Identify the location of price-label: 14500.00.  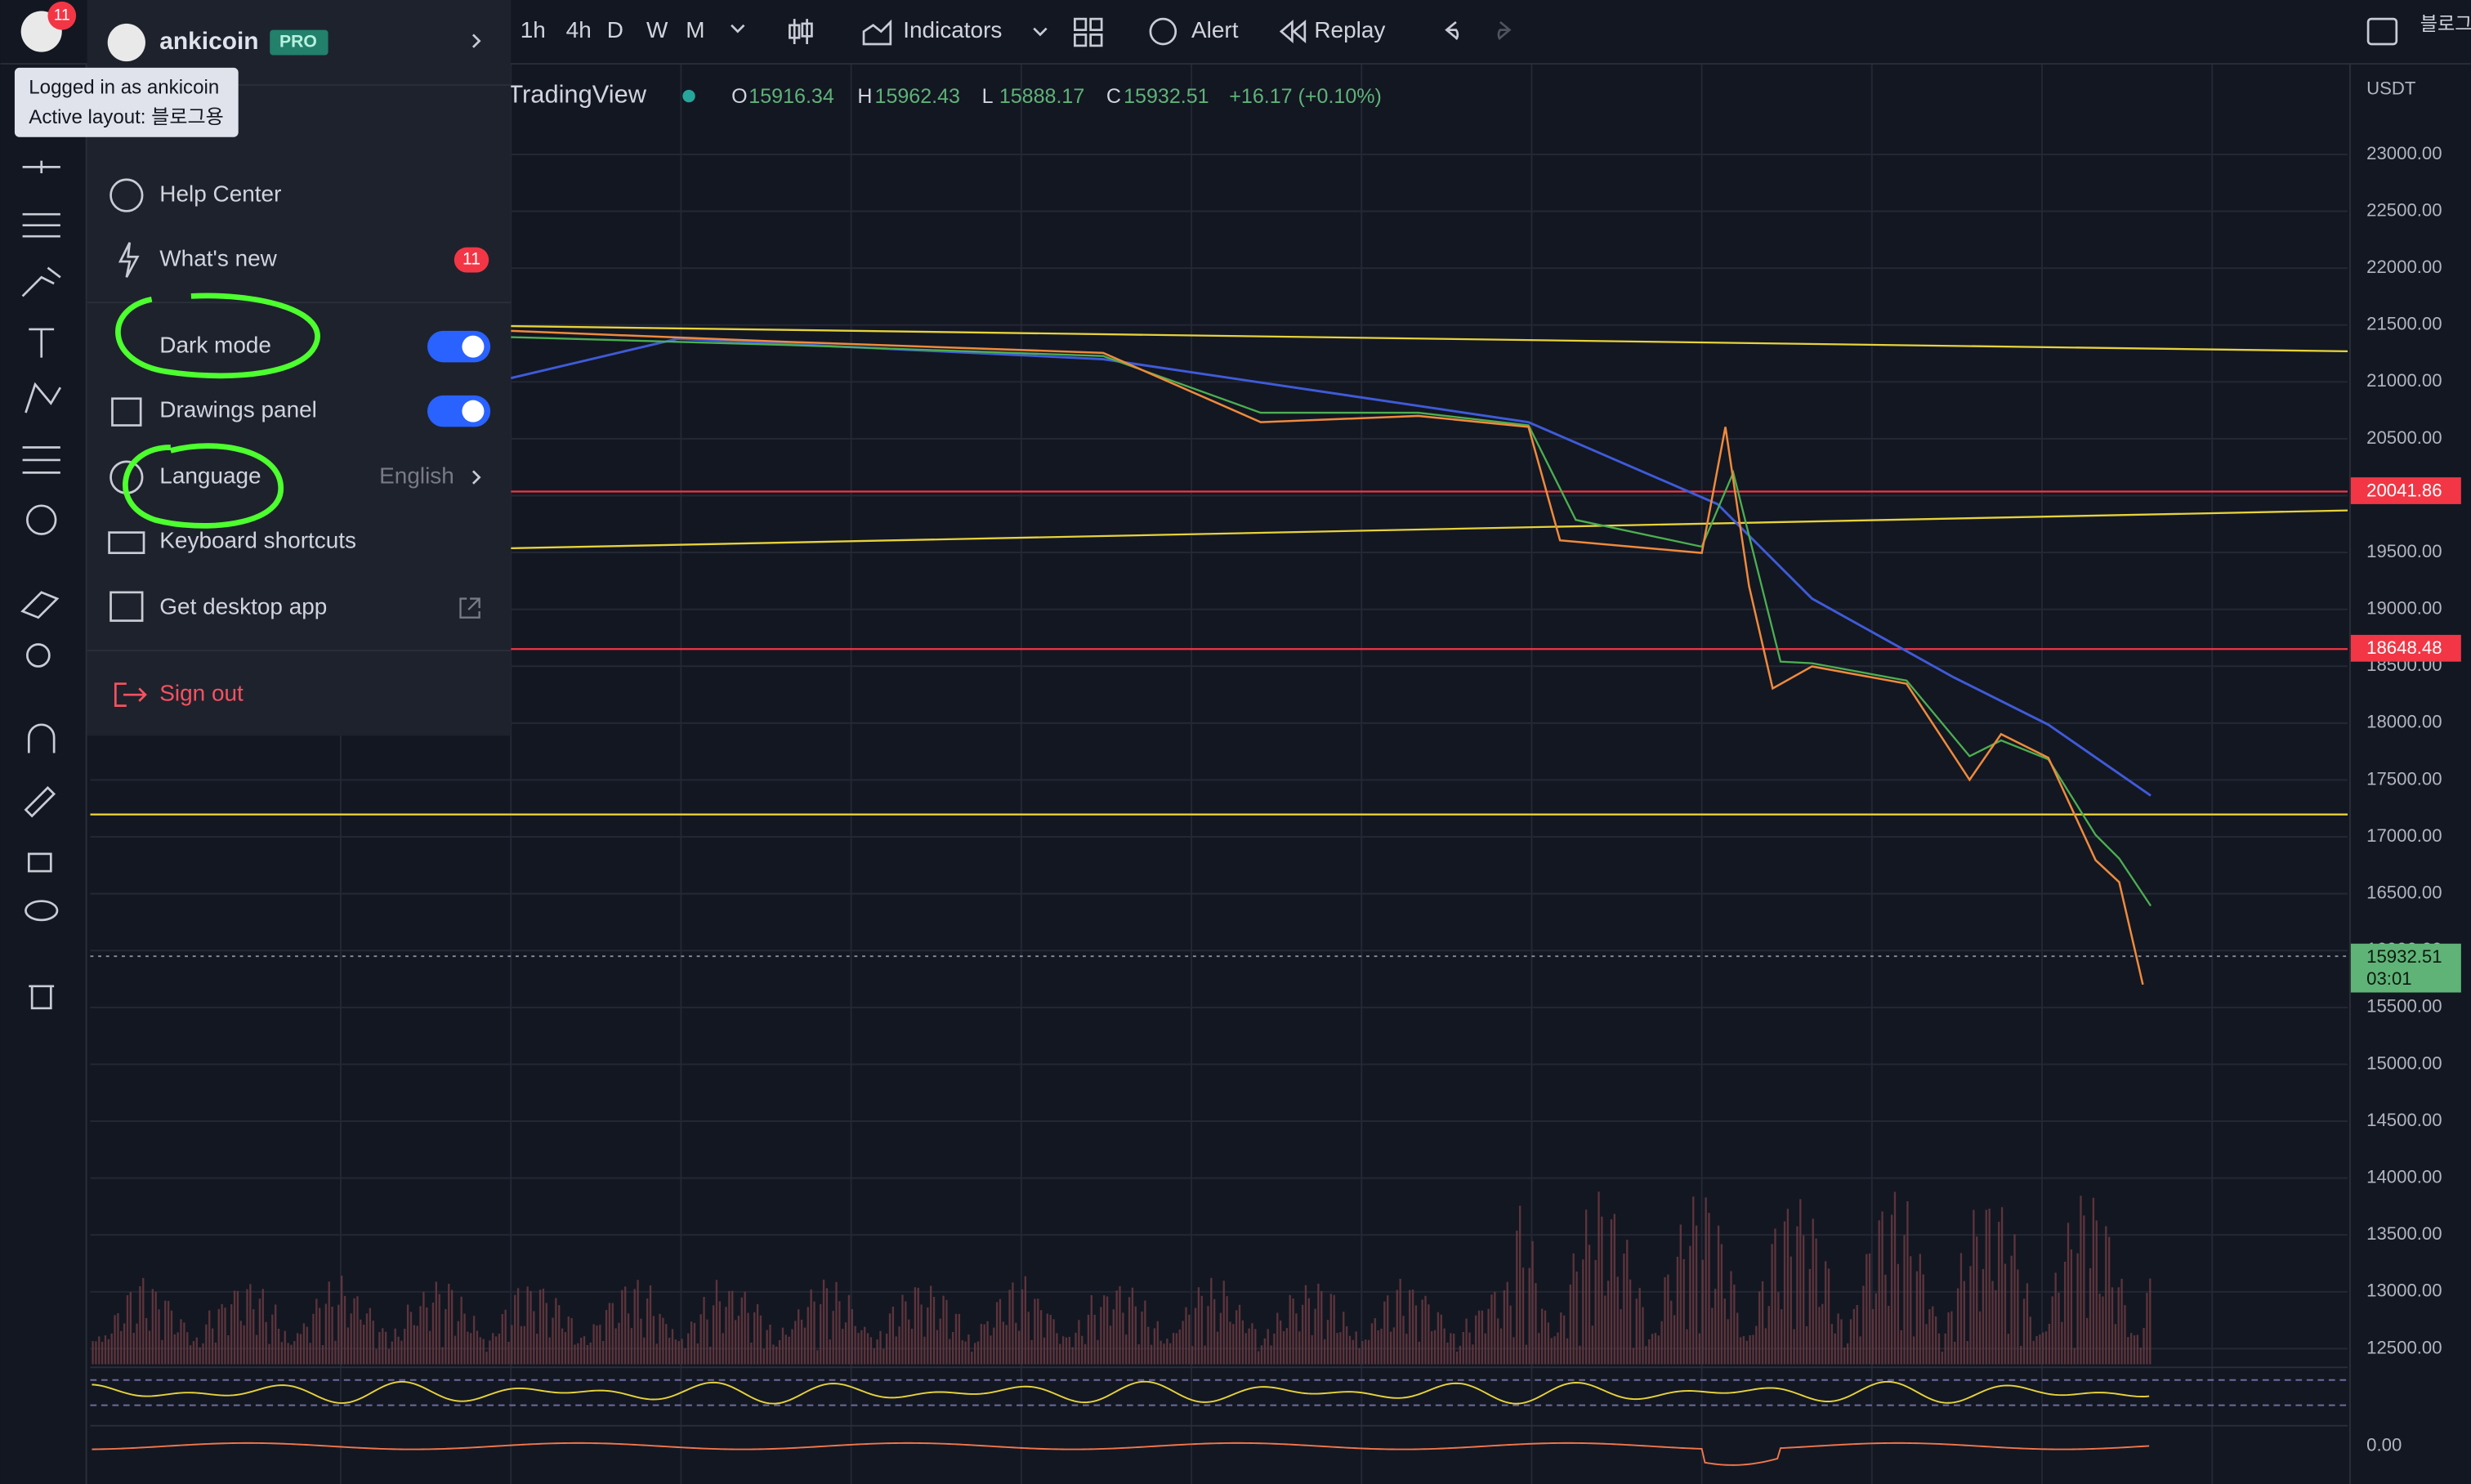
(2404, 1120).